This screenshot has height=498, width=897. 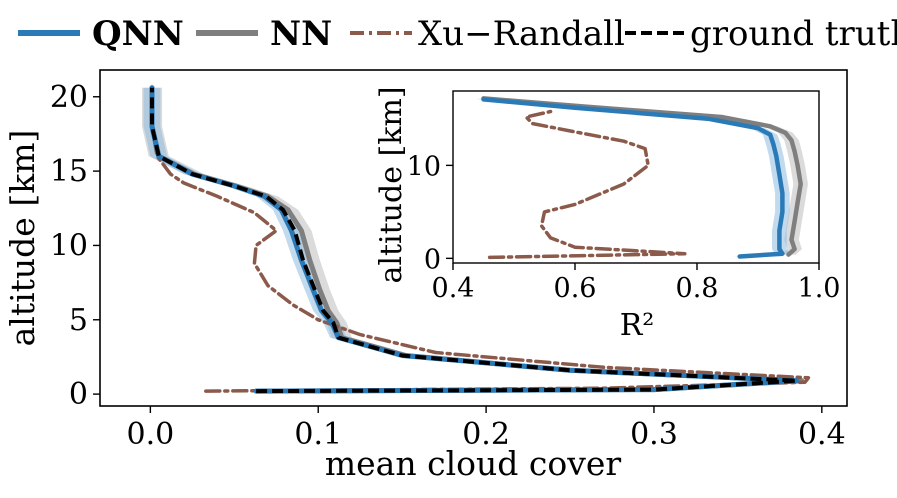 What do you see at coordinates (69, 97) in the screenshot?
I see `main-y-tick-label: 20` at bounding box center [69, 97].